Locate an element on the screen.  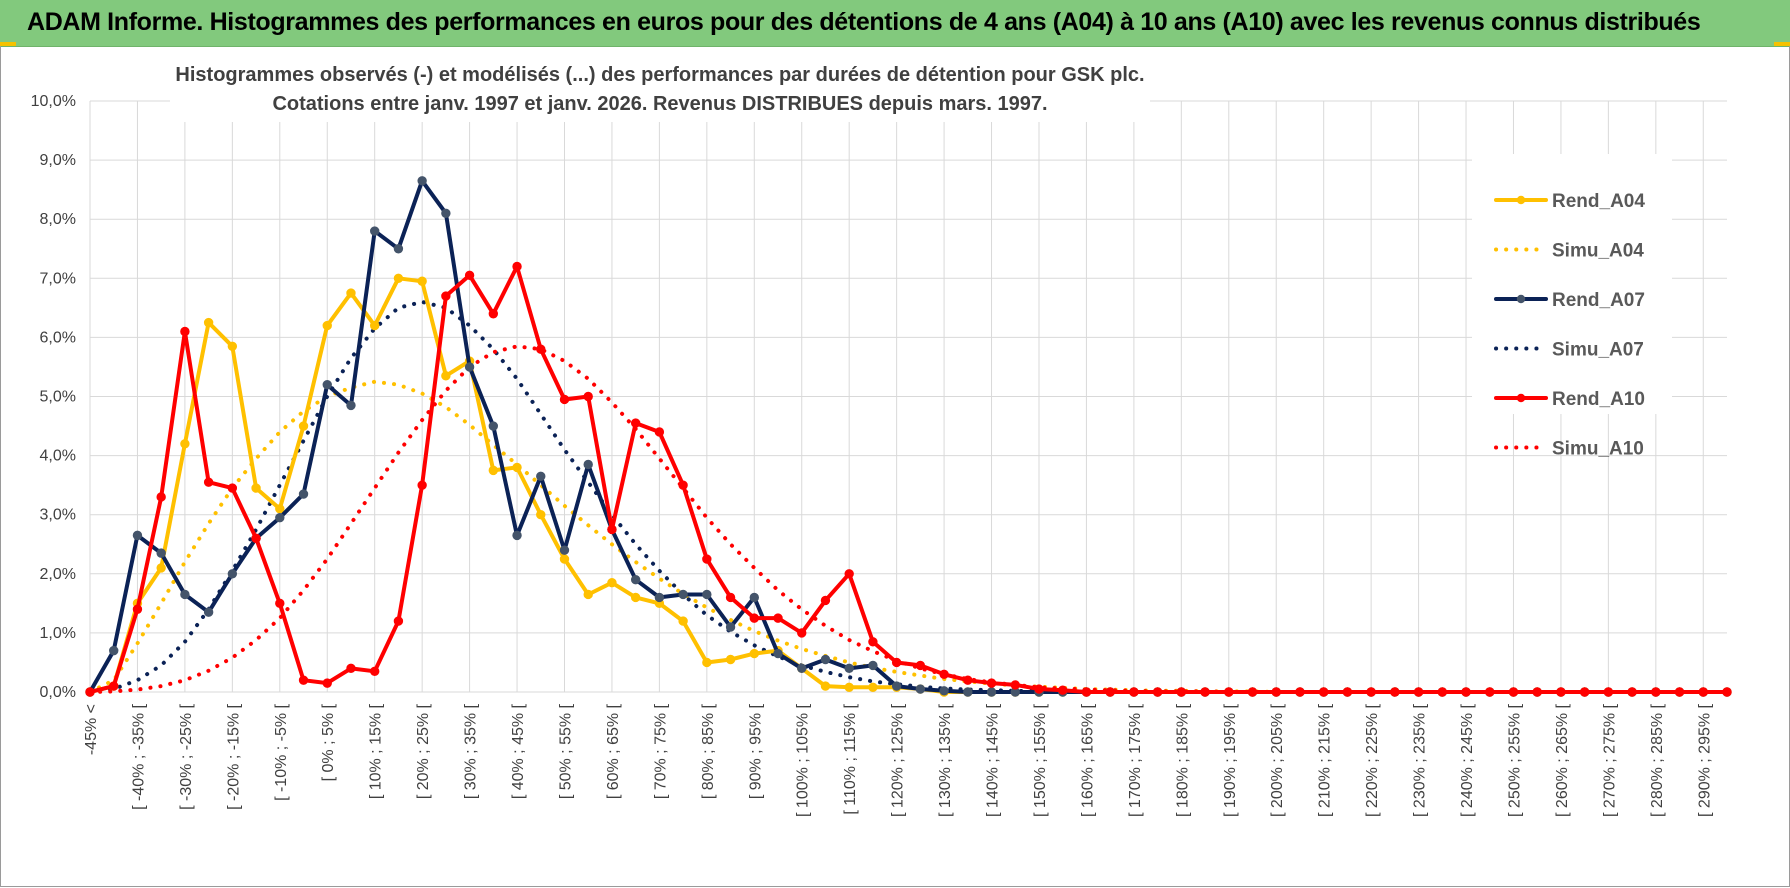
legend-label-rend-a04: Rend_A04 is located at coordinates (1598, 201).